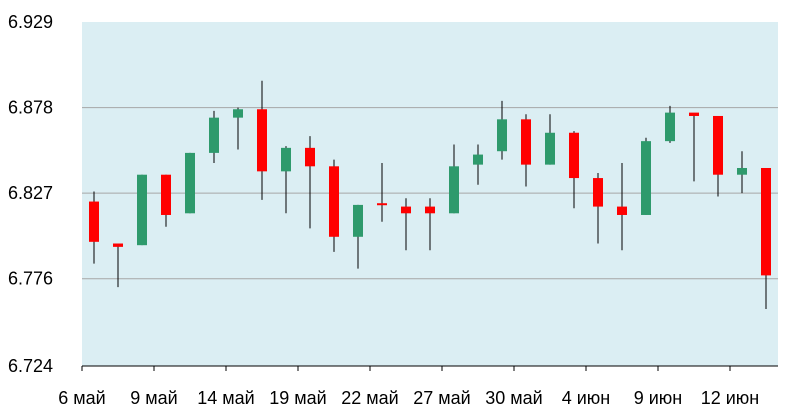  Describe the element at coordinates (30, 108) in the screenshot. I see `y-tick-label: 6.878` at that location.